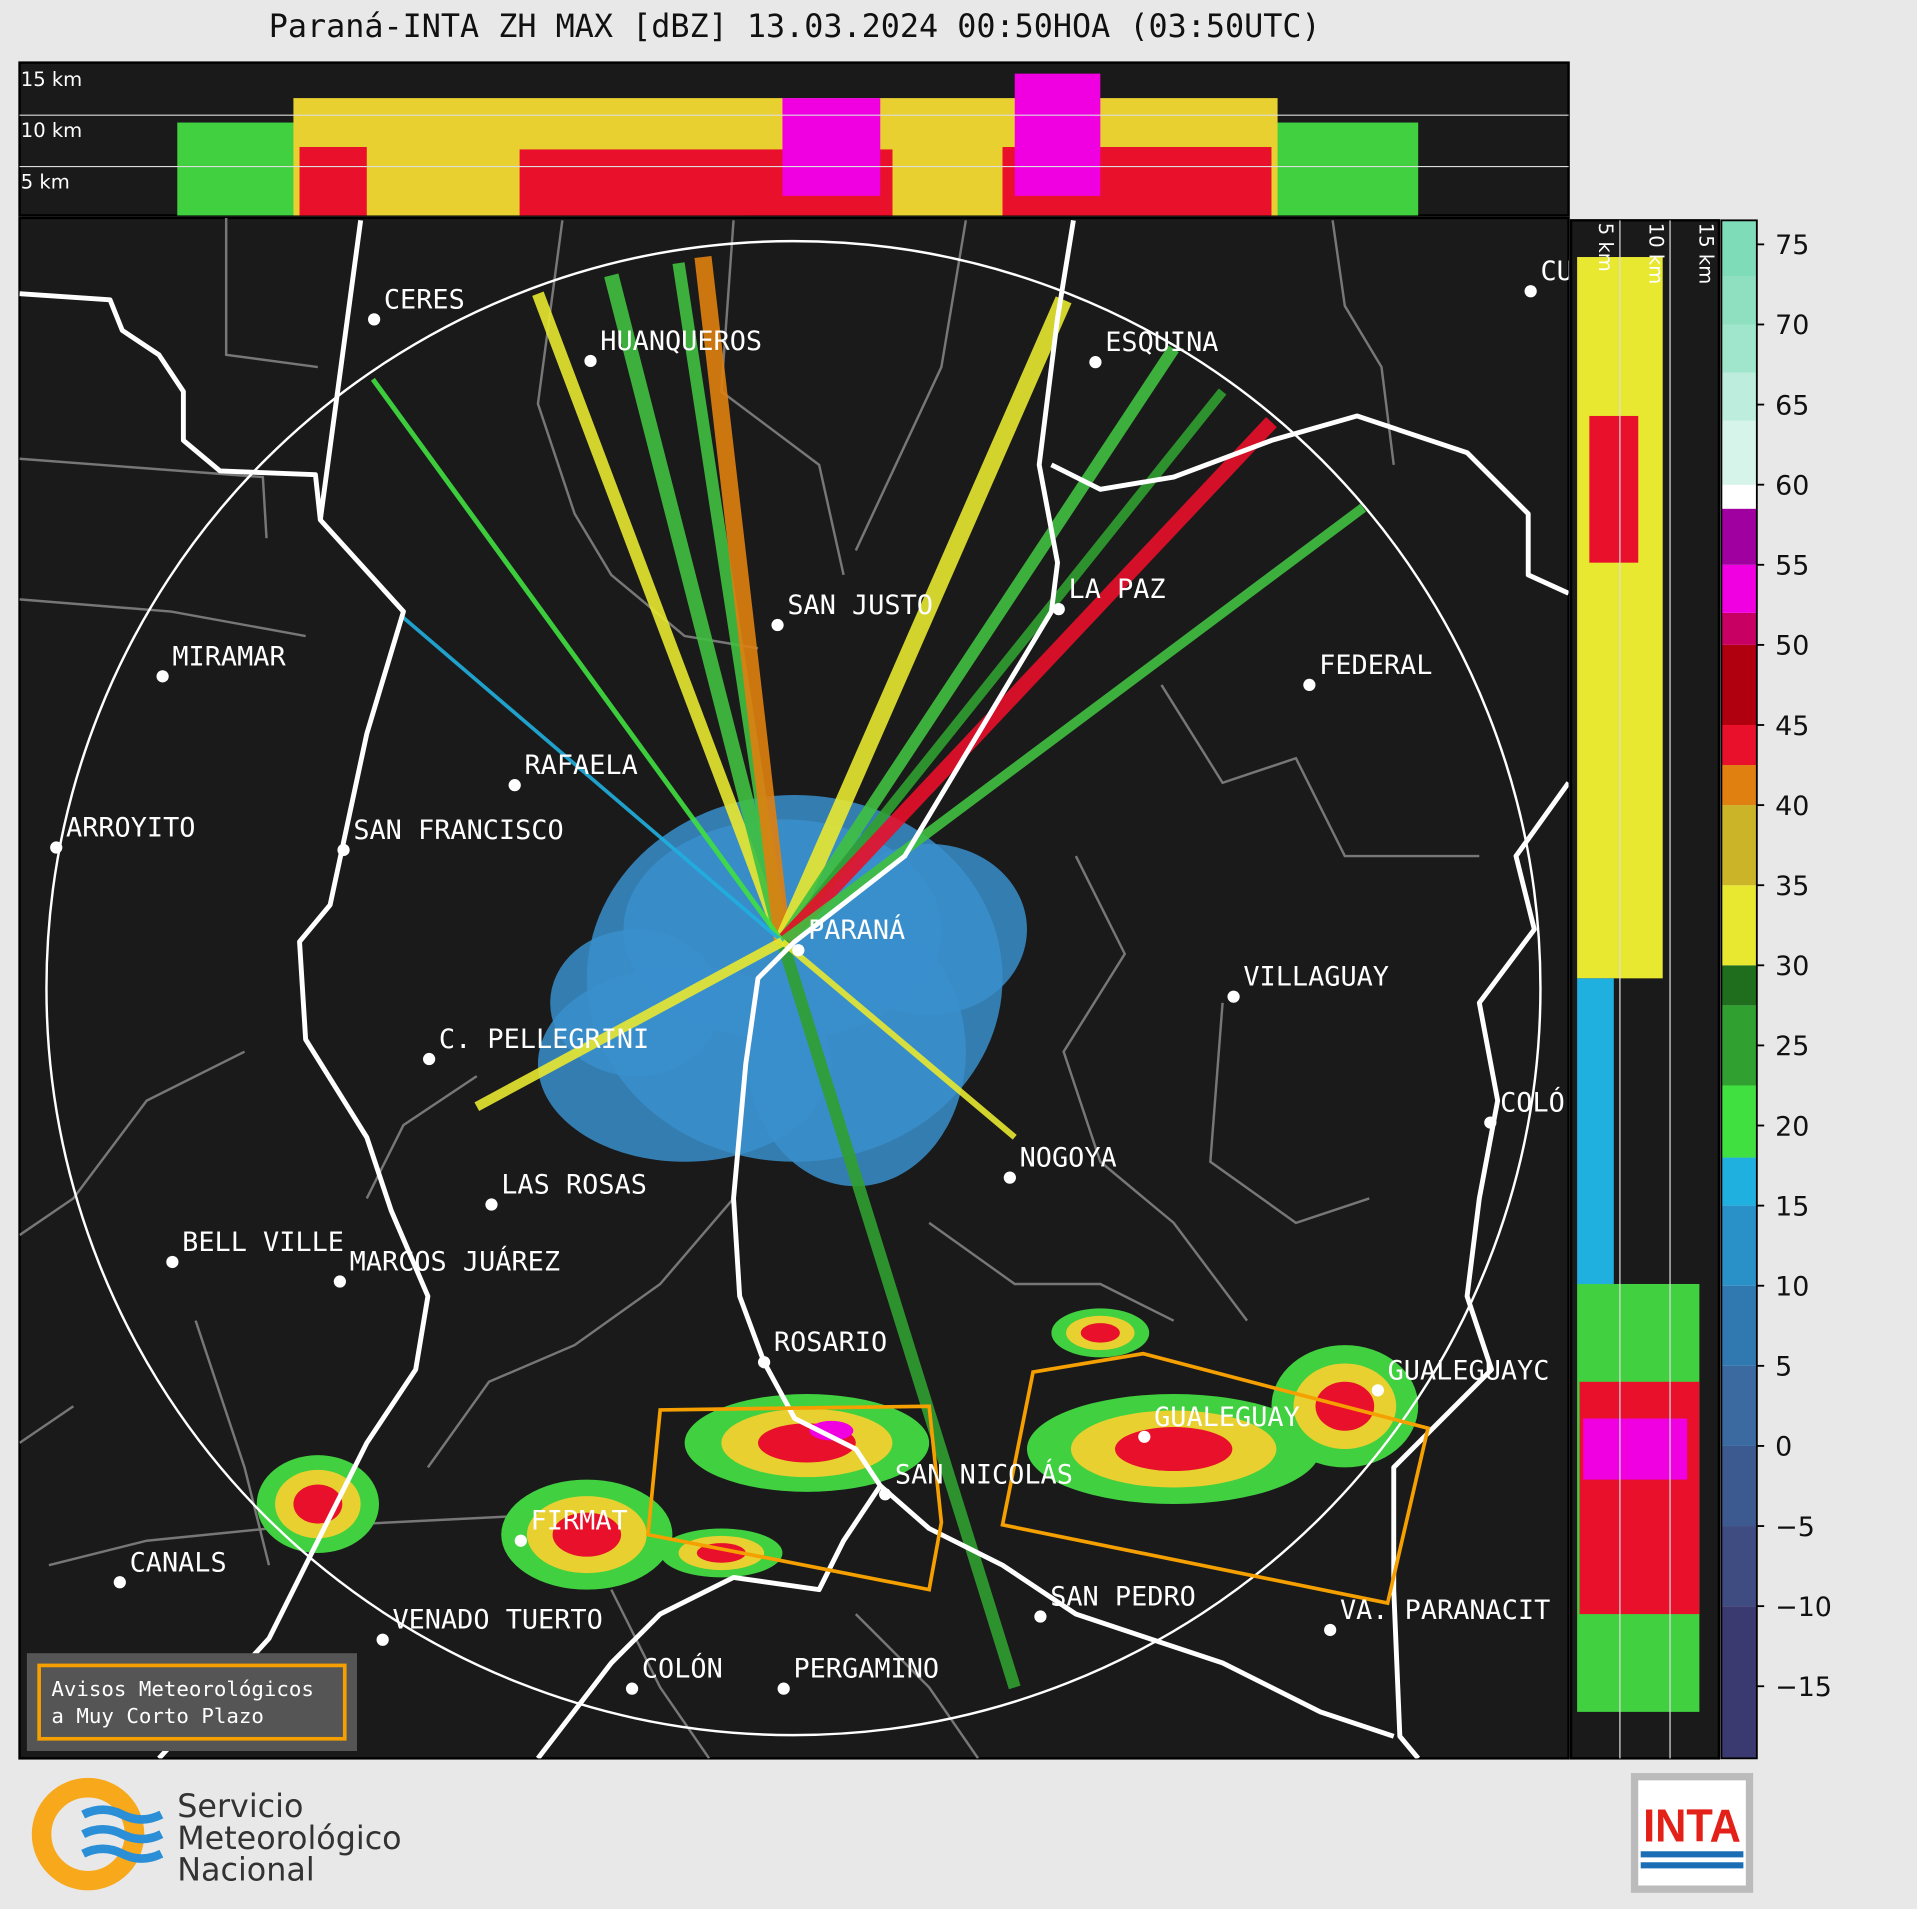  Describe the element at coordinates (178, 1562) in the screenshot. I see `city-label: CANALS` at that location.